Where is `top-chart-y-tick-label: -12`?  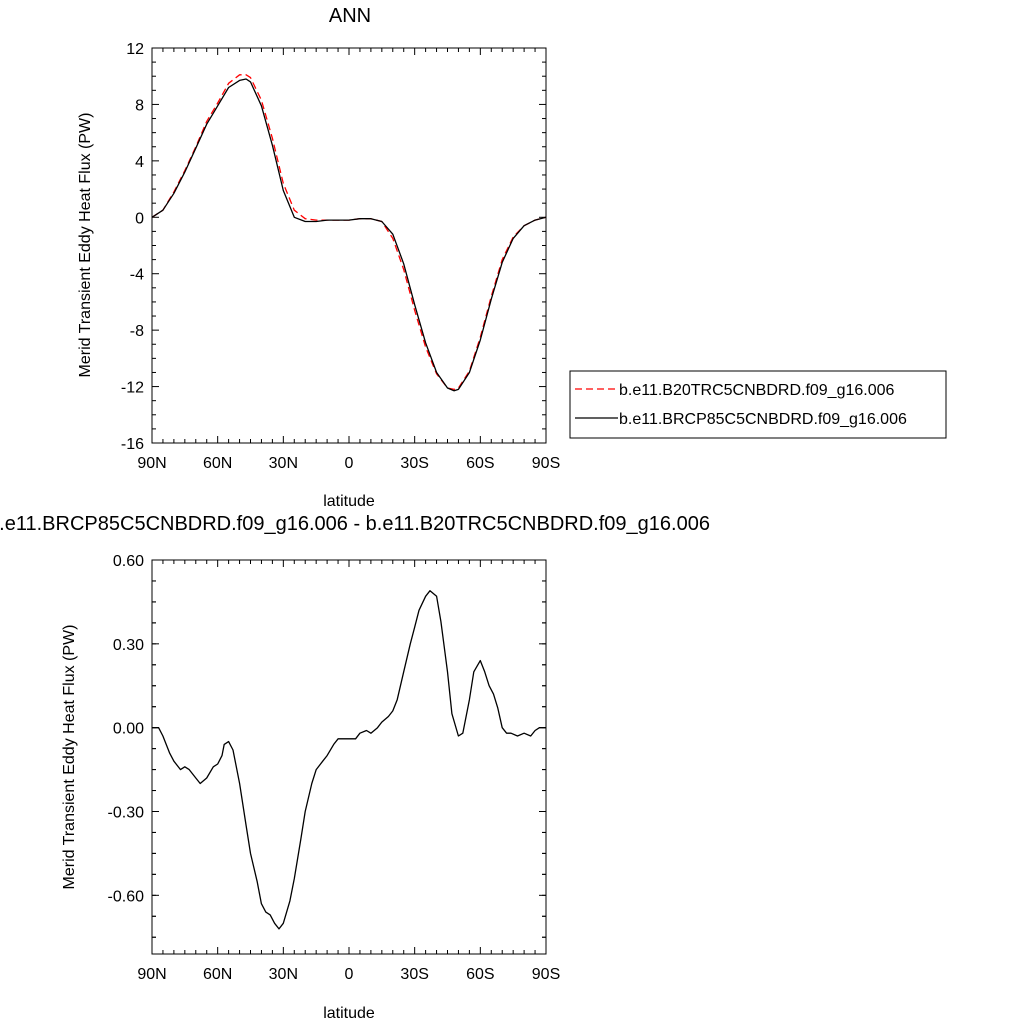
top-chart-y-tick-label: -12 is located at coordinates (132, 388).